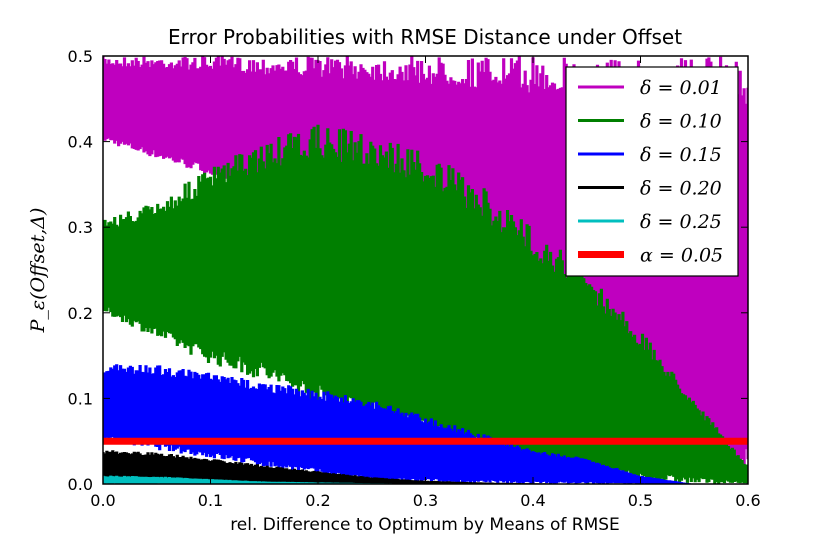 This screenshot has height=559, width=830. Describe the element at coordinates (681, 155) in the screenshot. I see `legend-entry: δ = 0.15` at that location.